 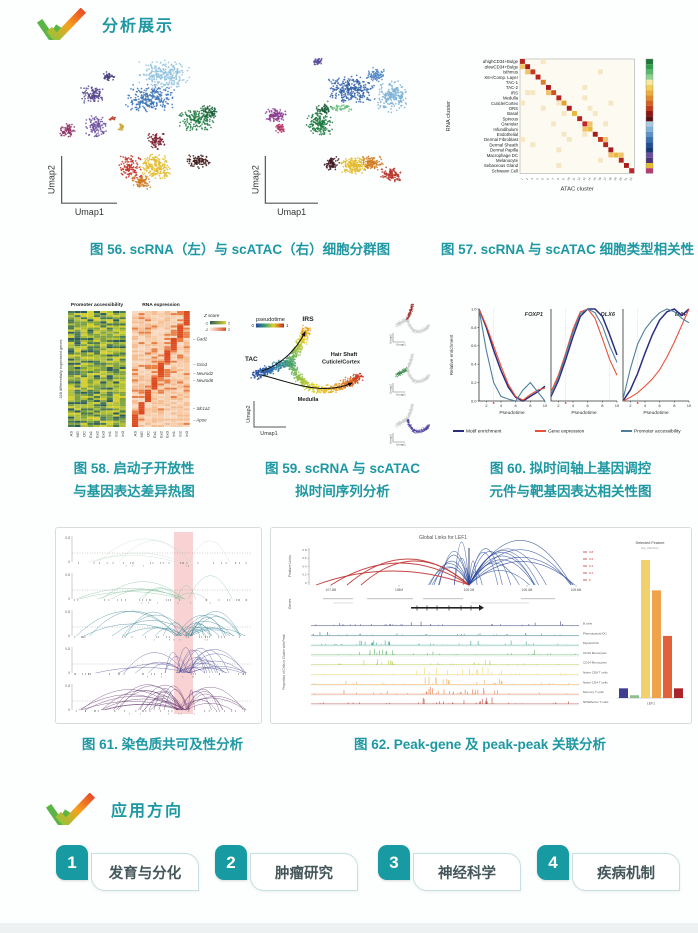 What do you see at coordinates (349, 928) in the screenshot?
I see `page-bottom-edge` at bounding box center [349, 928].